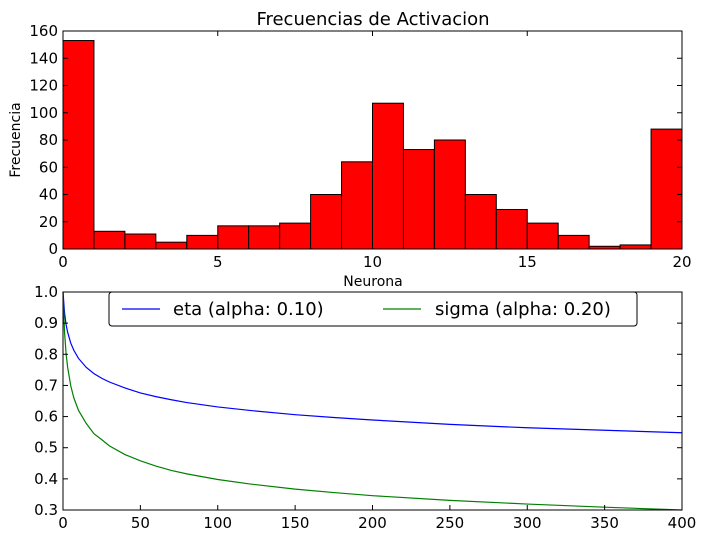 This screenshot has height=539, width=708. I want to click on y-tick-label: 1.0, so click(46, 292).